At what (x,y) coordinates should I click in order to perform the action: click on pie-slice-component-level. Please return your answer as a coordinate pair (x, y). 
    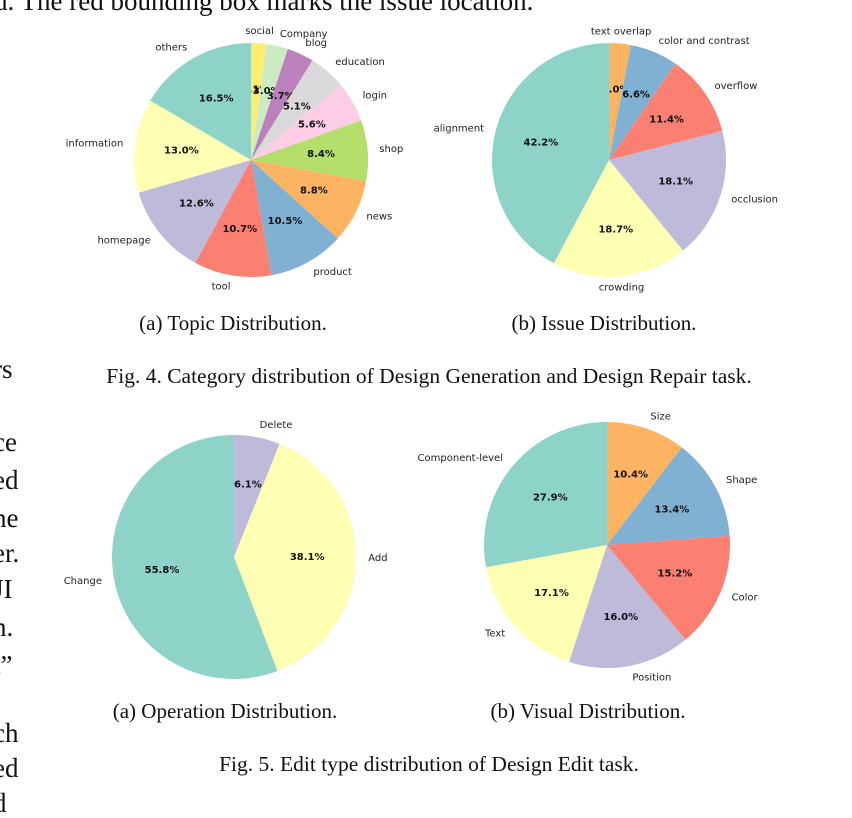
    Looking at the image, I should click on (545, 495).